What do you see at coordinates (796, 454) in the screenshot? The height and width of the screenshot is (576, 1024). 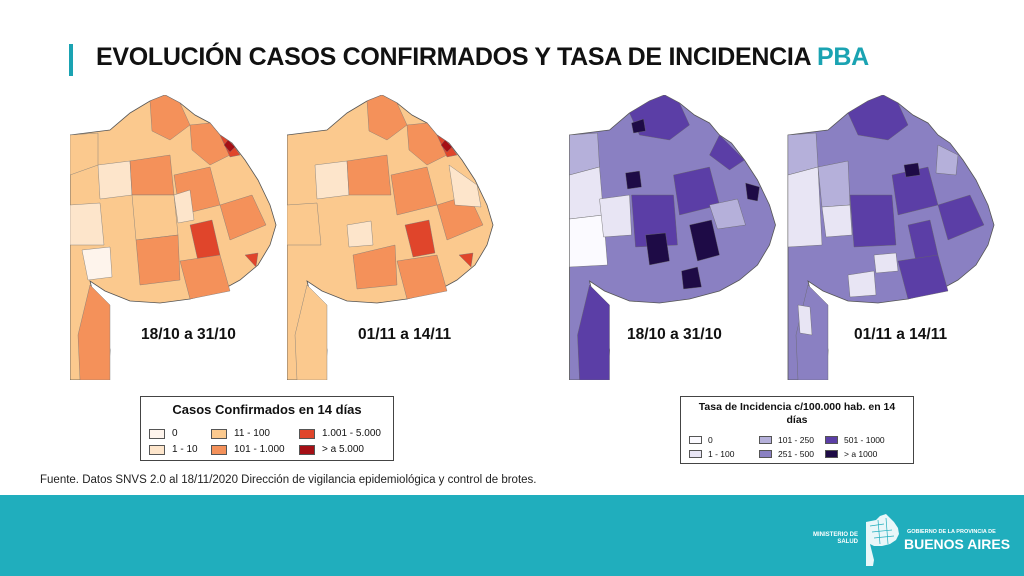 I see `legend-tasa-item-label: 251 - 500` at bounding box center [796, 454].